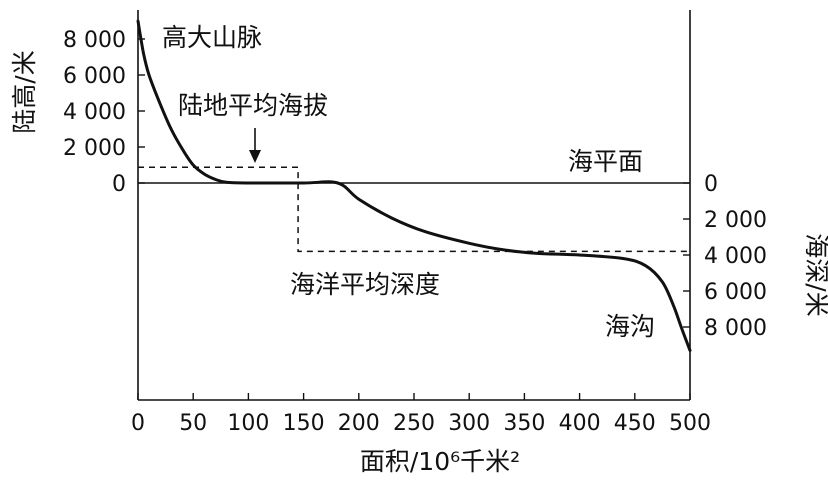  I want to click on x-tick-label: 350, so click(524, 423).